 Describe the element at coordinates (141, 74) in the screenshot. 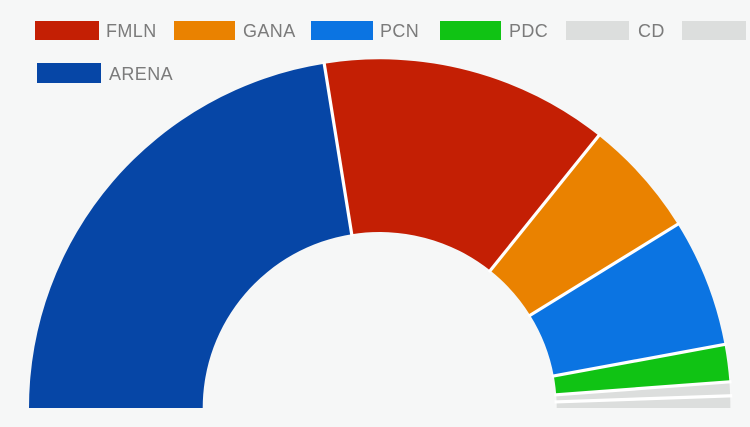

I see `svg-text: ARENA` at that location.